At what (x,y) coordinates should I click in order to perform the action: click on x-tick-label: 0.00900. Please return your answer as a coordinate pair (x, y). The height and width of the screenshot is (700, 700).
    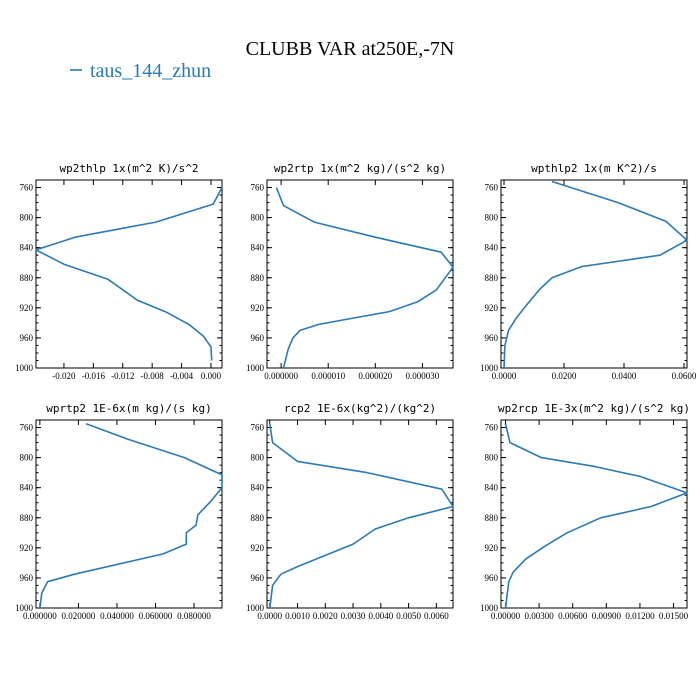
    Looking at the image, I should click on (607, 616).